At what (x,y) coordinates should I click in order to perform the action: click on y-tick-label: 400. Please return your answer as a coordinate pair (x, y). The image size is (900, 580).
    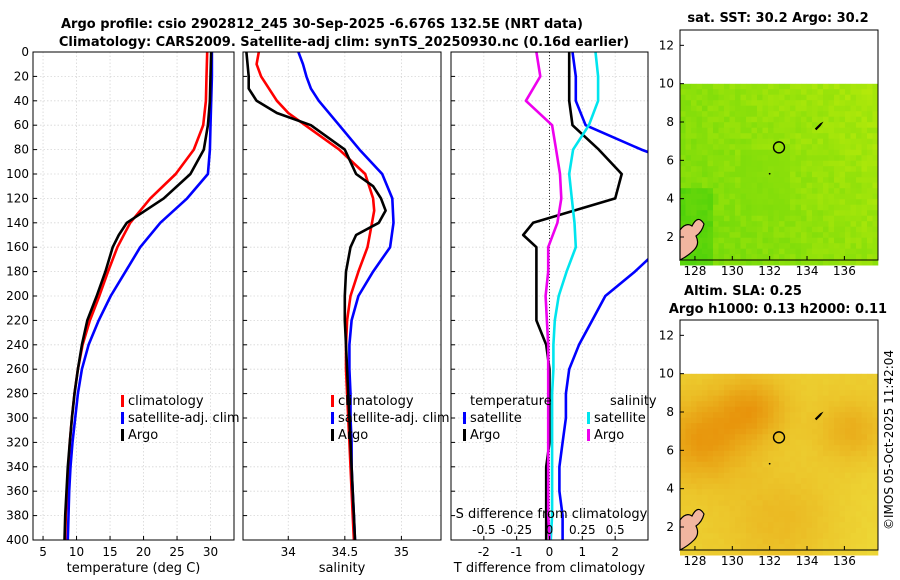
    Looking at the image, I should click on (17, 540).